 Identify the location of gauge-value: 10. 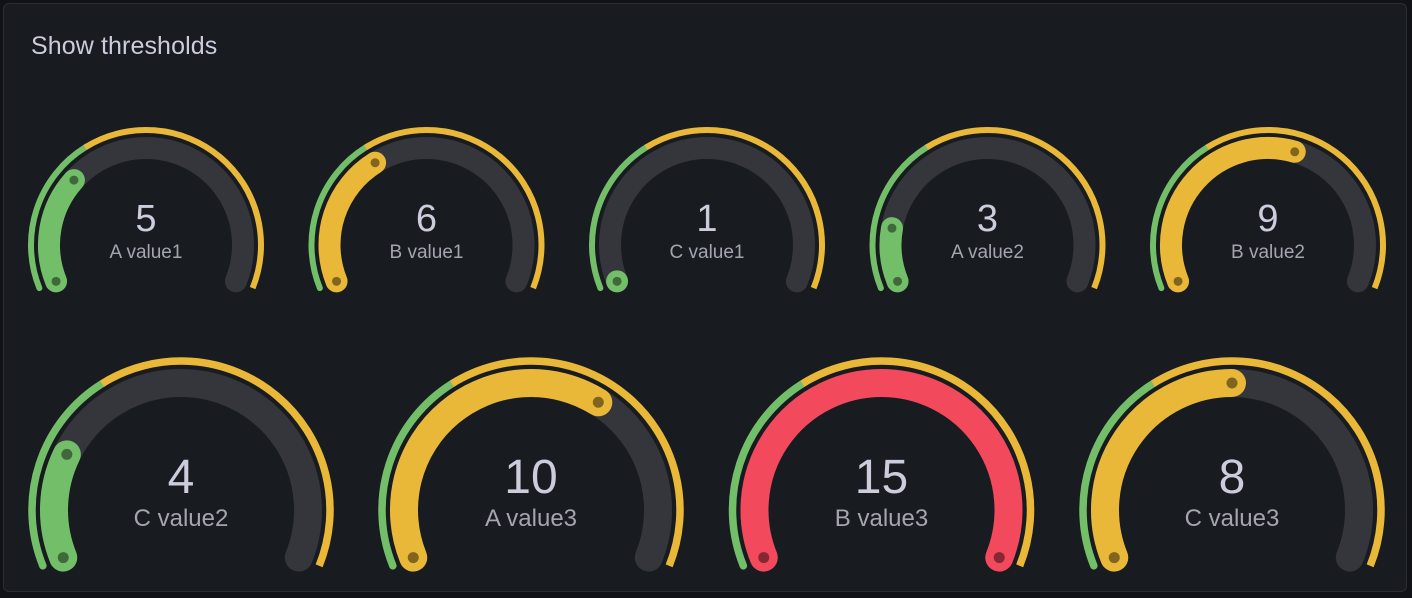
(530, 477).